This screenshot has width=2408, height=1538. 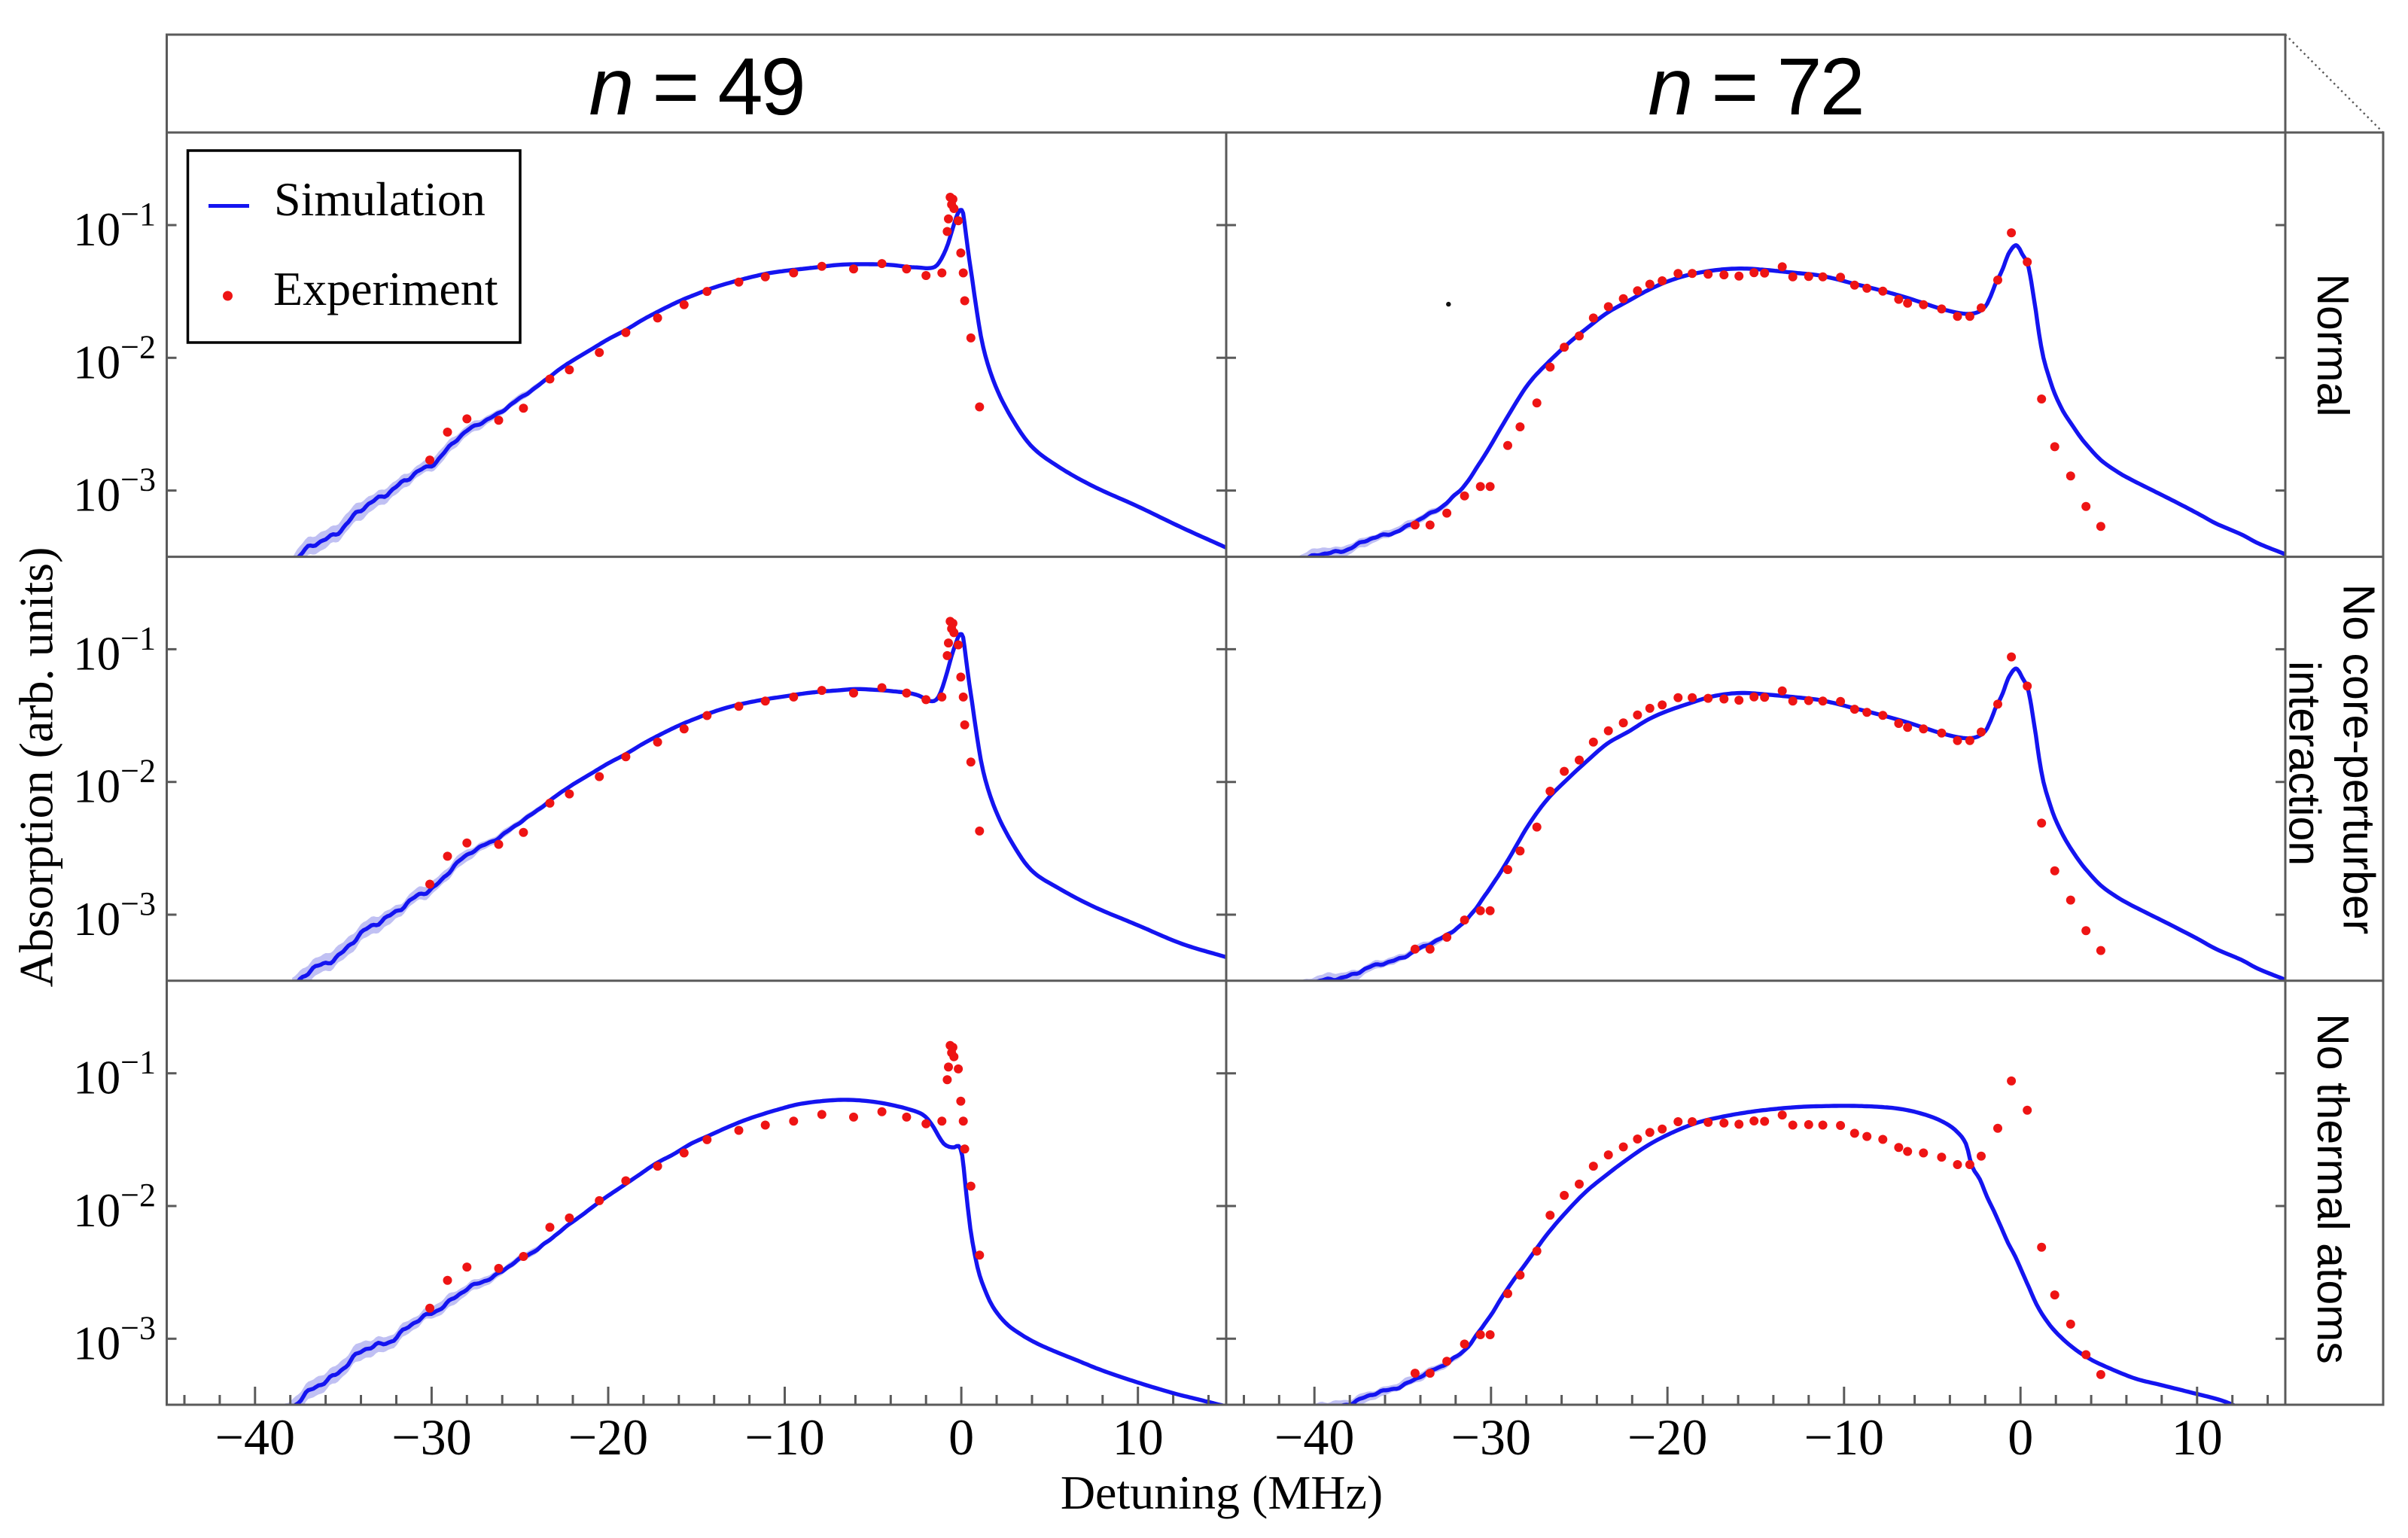 What do you see at coordinates (36, 767) in the screenshot?
I see `svg-text: Absorption (arb. units)` at bounding box center [36, 767].